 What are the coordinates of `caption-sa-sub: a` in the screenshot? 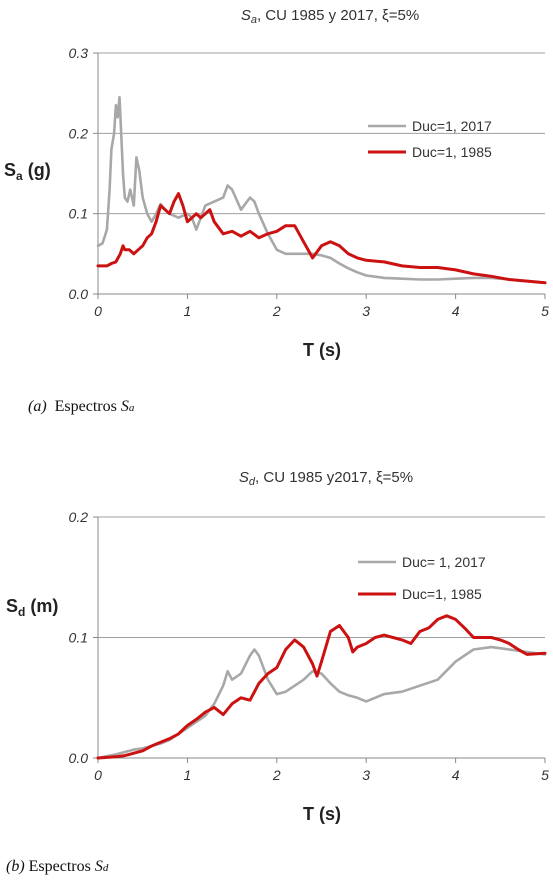 It's located at (131, 408).